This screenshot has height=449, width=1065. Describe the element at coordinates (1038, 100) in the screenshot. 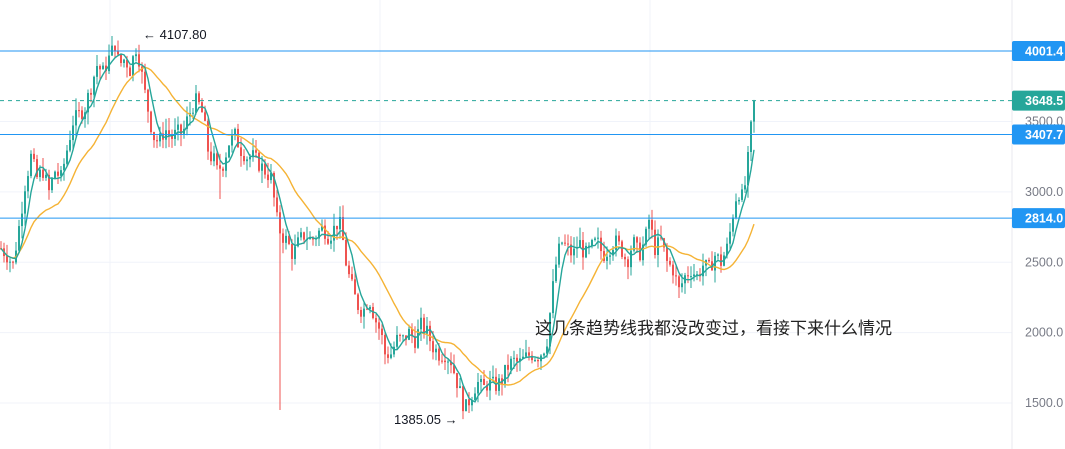

I see `price-tag-bg` at that location.